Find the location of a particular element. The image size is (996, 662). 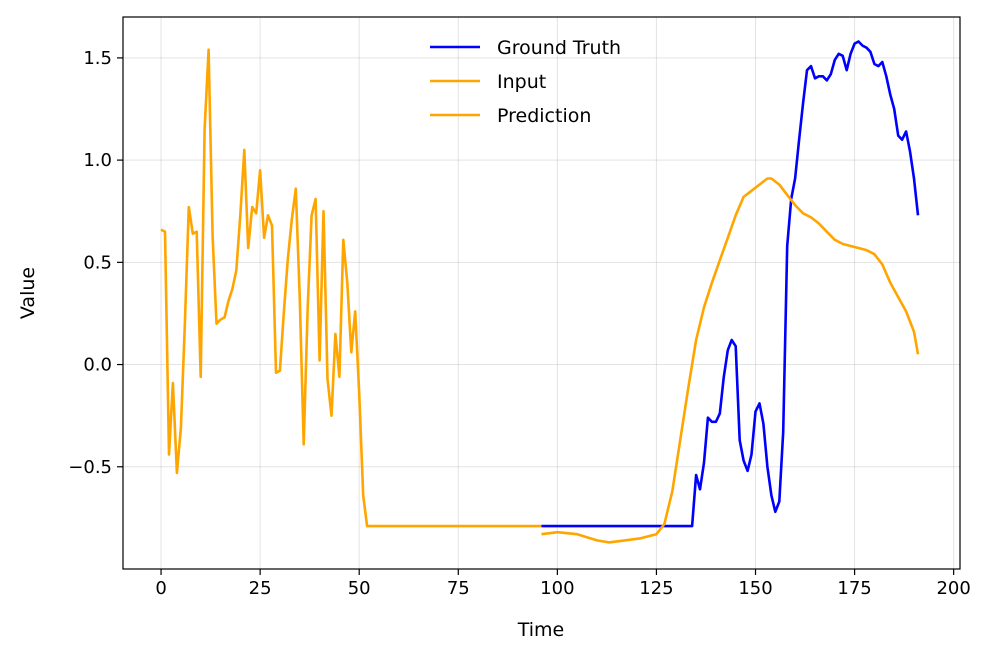

x-tick-label: 75 is located at coordinates (458, 588).